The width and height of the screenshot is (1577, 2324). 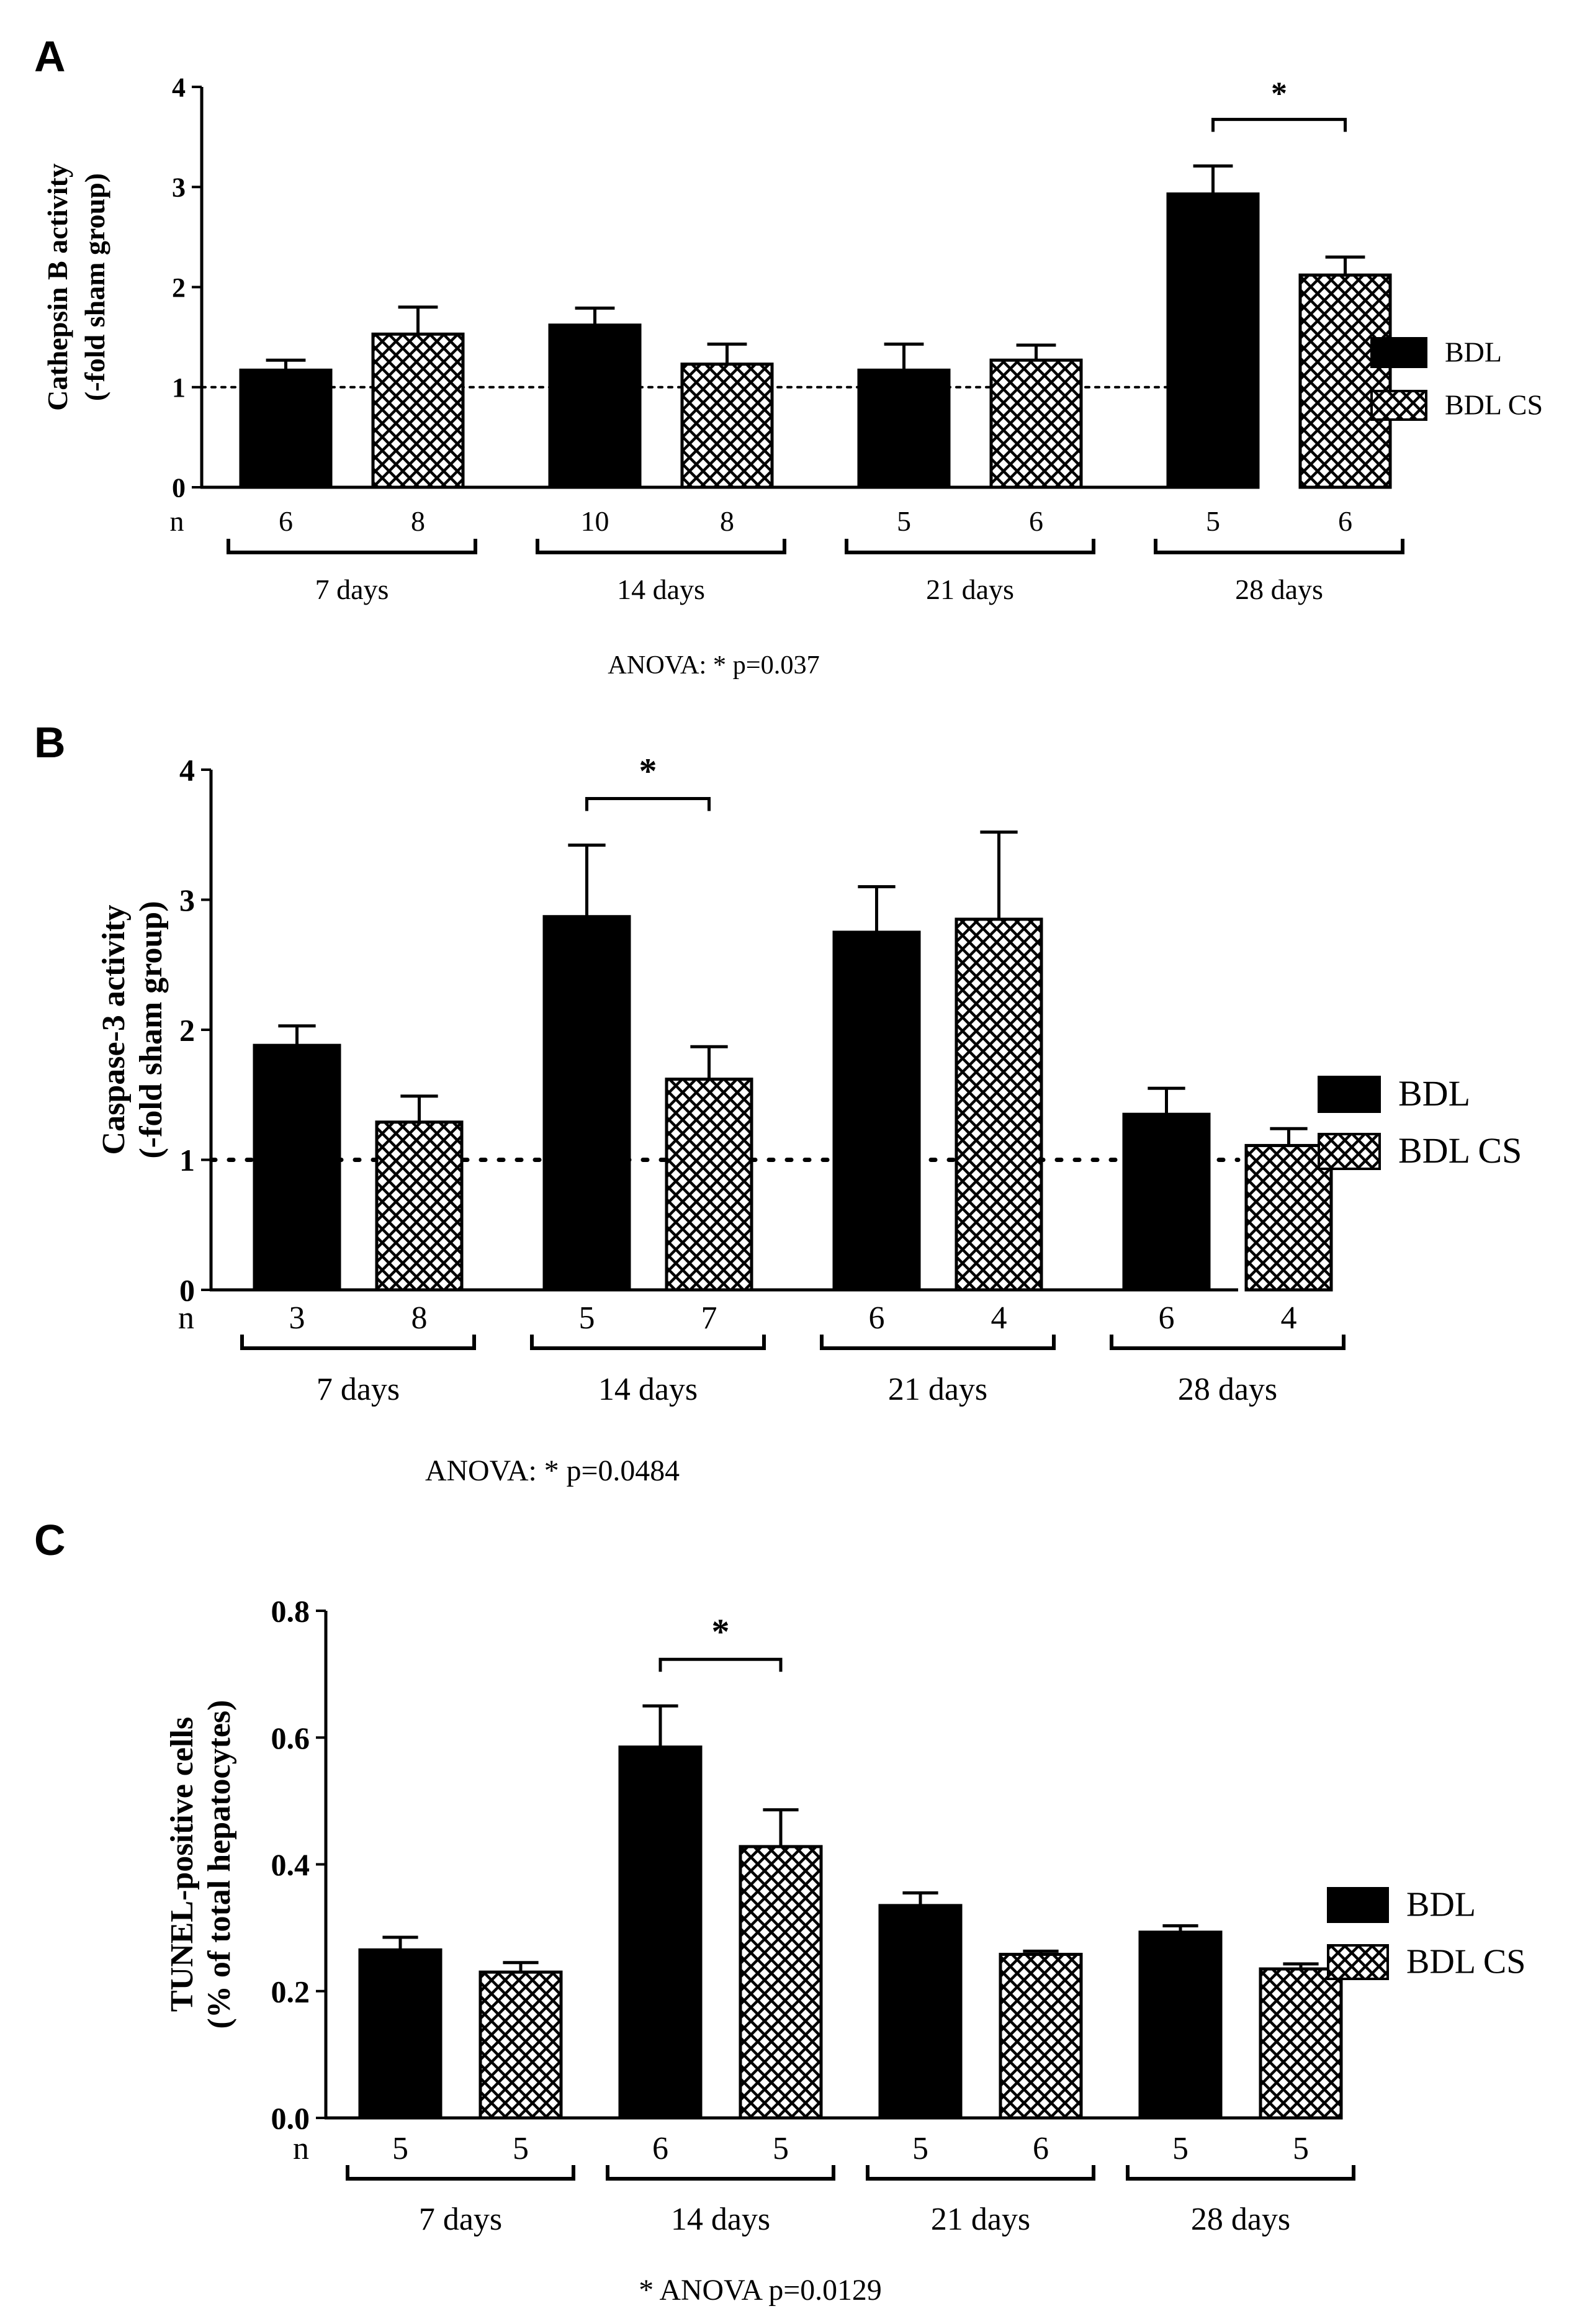 What do you see at coordinates (714, 665) in the screenshot?
I see `anova-note: ANOVA: * p=0.037` at bounding box center [714, 665].